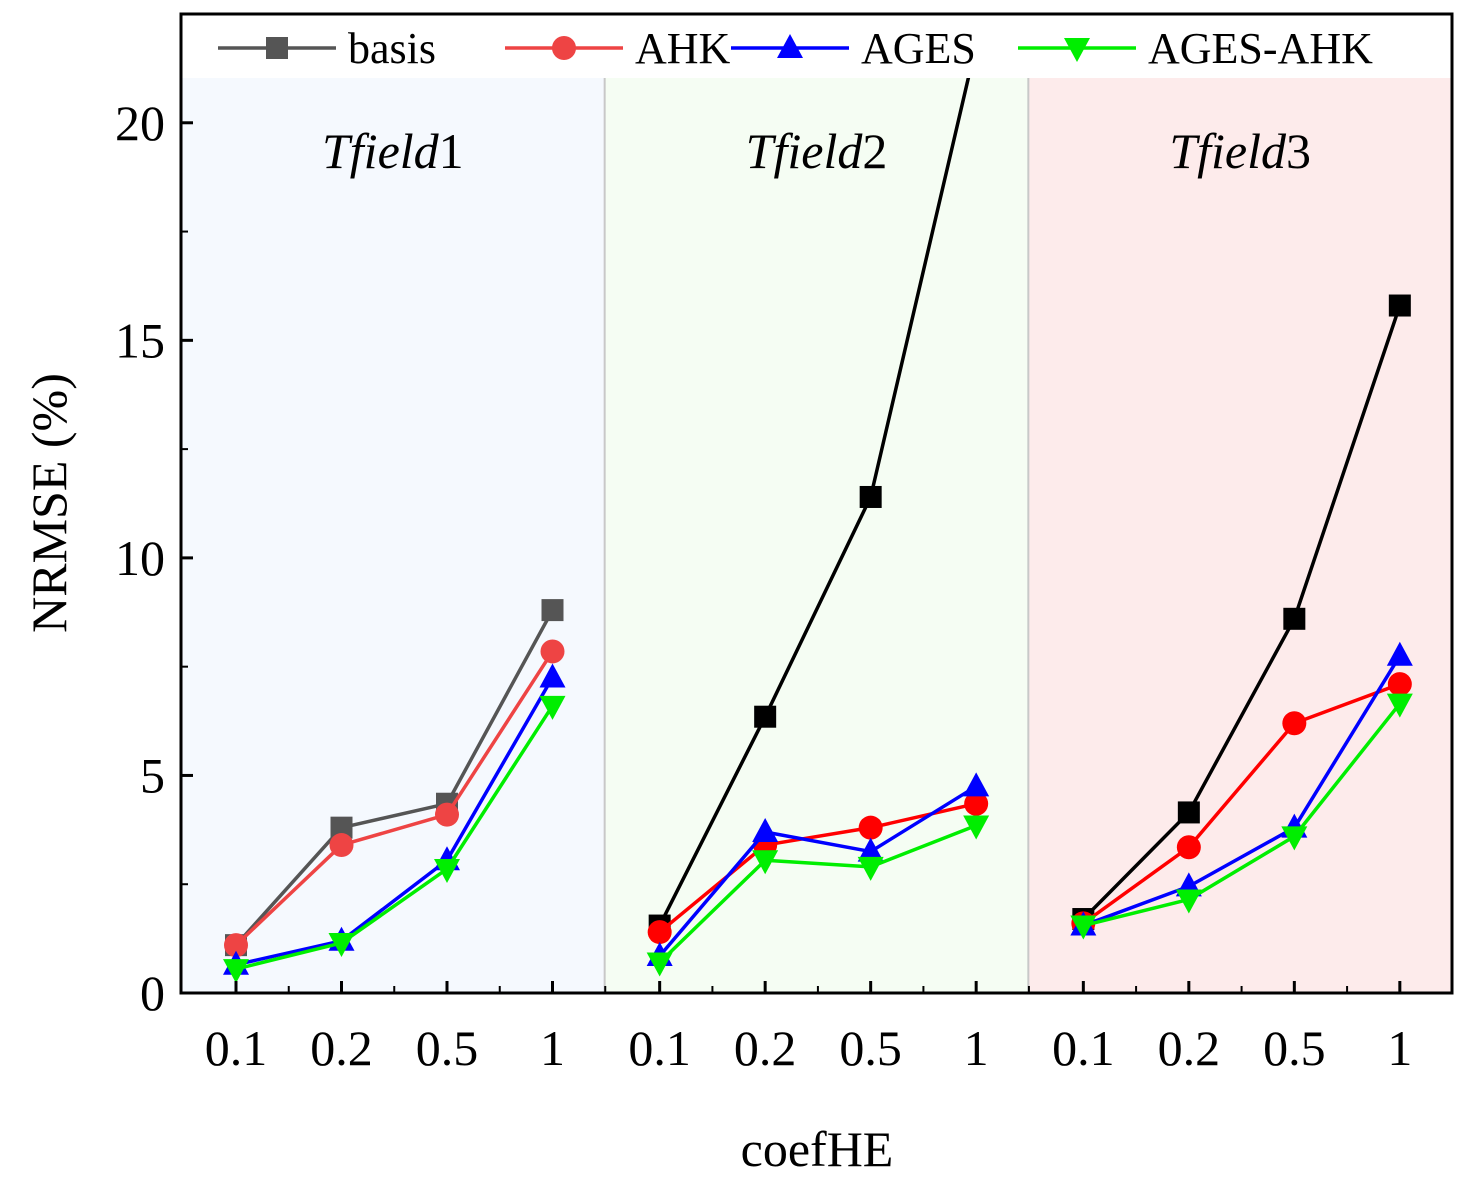 The width and height of the screenshot is (1476, 1184). I want to click on y-tick-label: 5, so click(152, 775).